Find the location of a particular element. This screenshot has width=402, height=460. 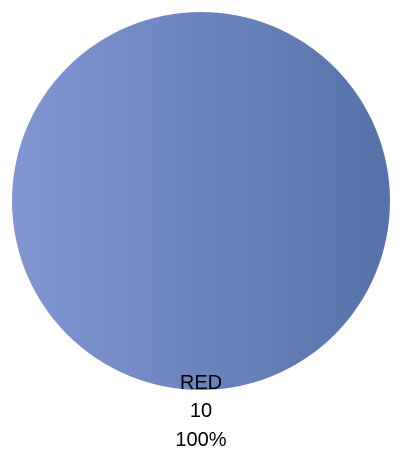

pie-labels: RED 10 100% is located at coordinates (200, 411).